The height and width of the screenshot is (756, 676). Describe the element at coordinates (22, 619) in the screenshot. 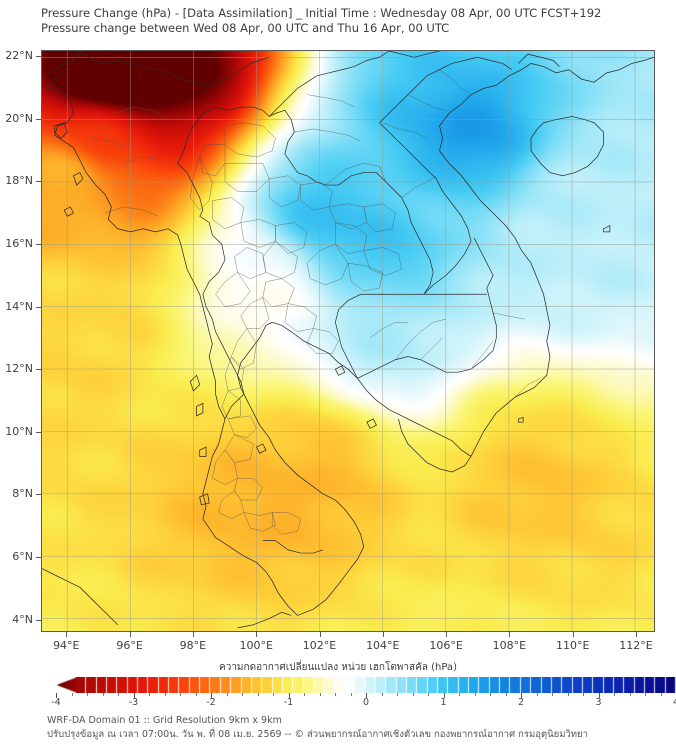

I see `y-axis-label: 4°N` at that location.